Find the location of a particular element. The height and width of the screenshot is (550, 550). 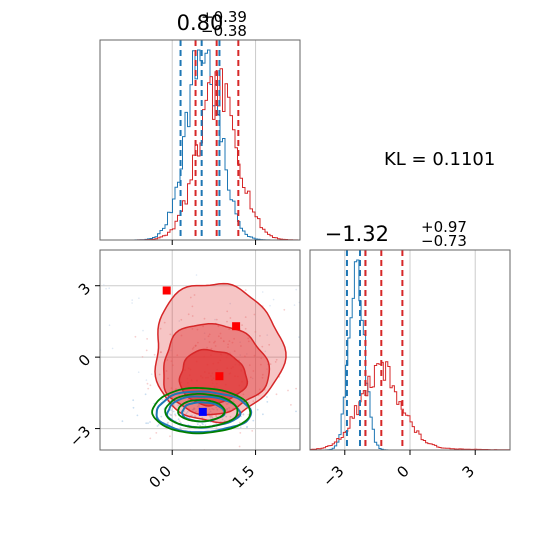

hist-param1-frame is located at coordinates (200, 140).